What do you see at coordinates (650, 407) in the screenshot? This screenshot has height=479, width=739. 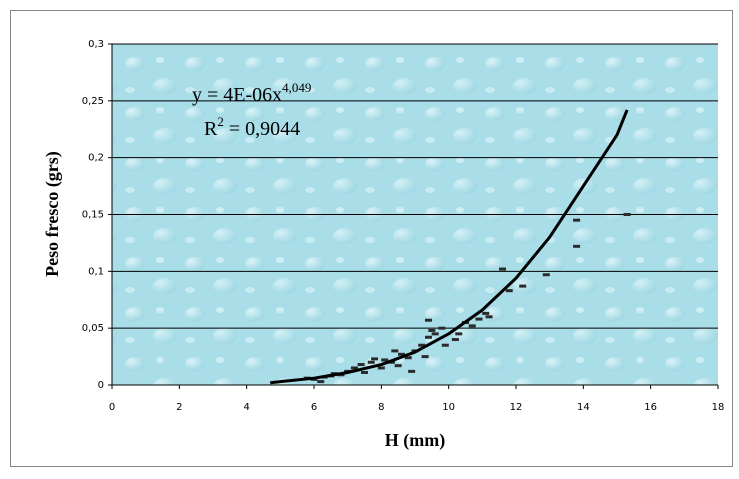 I see `x-tick-label: 16` at bounding box center [650, 407].